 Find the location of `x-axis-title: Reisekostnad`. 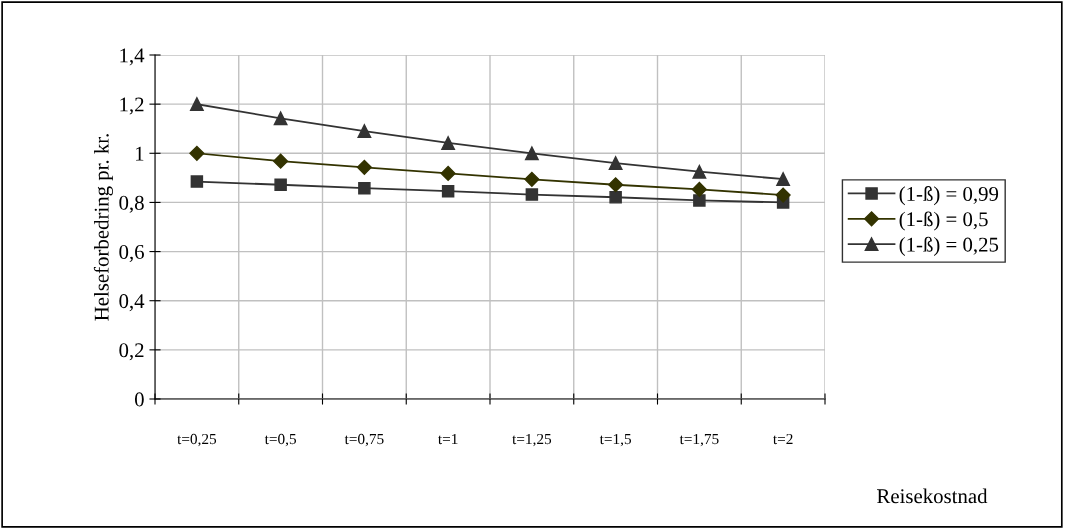

x-axis-title: Reisekostnad is located at coordinates (932, 496).